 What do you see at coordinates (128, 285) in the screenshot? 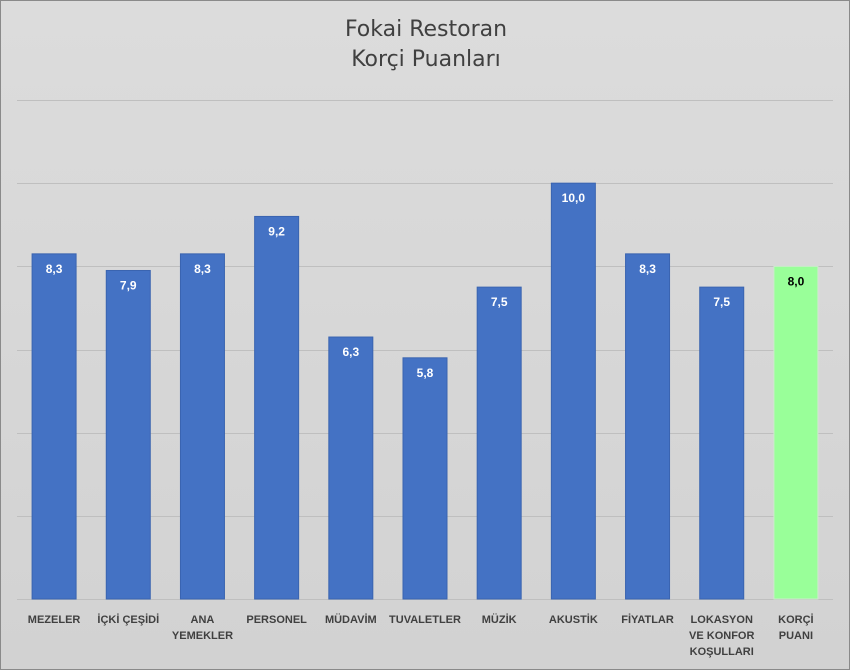
I see `data-label: 7,9` at bounding box center [128, 285].